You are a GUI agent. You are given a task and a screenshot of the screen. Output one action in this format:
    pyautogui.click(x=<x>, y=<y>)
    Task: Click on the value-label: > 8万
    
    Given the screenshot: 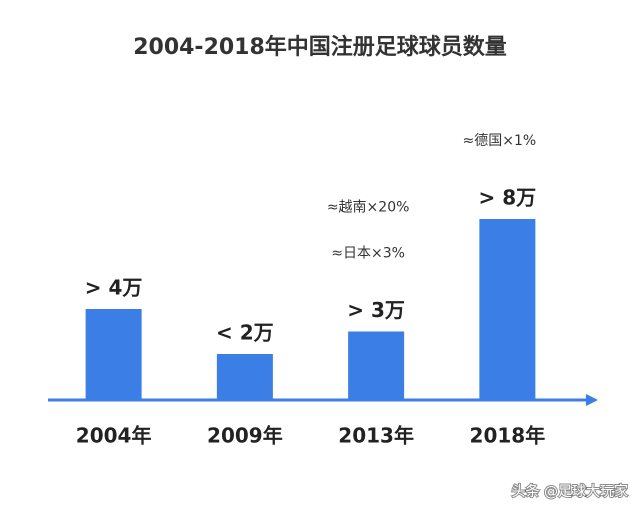 What is the action you would take?
    pyautogui.click(x=508, y=198)
    